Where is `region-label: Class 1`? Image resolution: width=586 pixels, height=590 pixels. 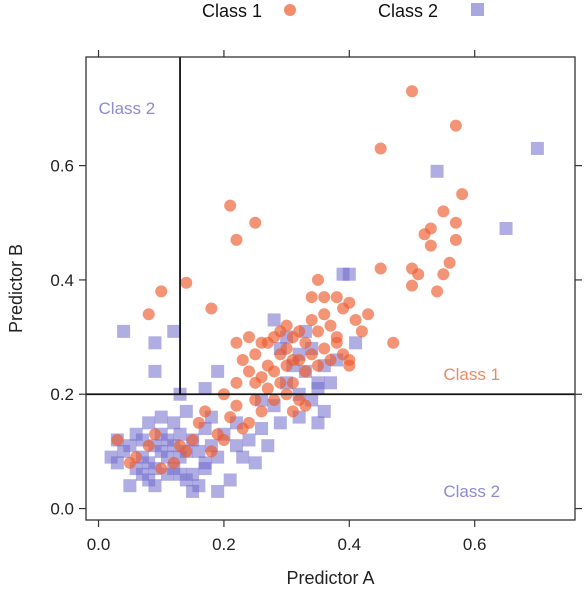
region-label: Class 1 is located at coordinates (471, 374).